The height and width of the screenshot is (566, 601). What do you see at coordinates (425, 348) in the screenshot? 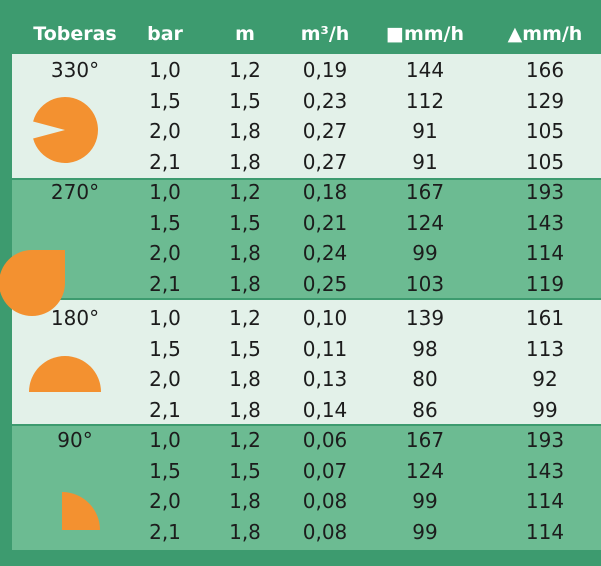
I see `cell: 98` at bounding box center [425, 348].